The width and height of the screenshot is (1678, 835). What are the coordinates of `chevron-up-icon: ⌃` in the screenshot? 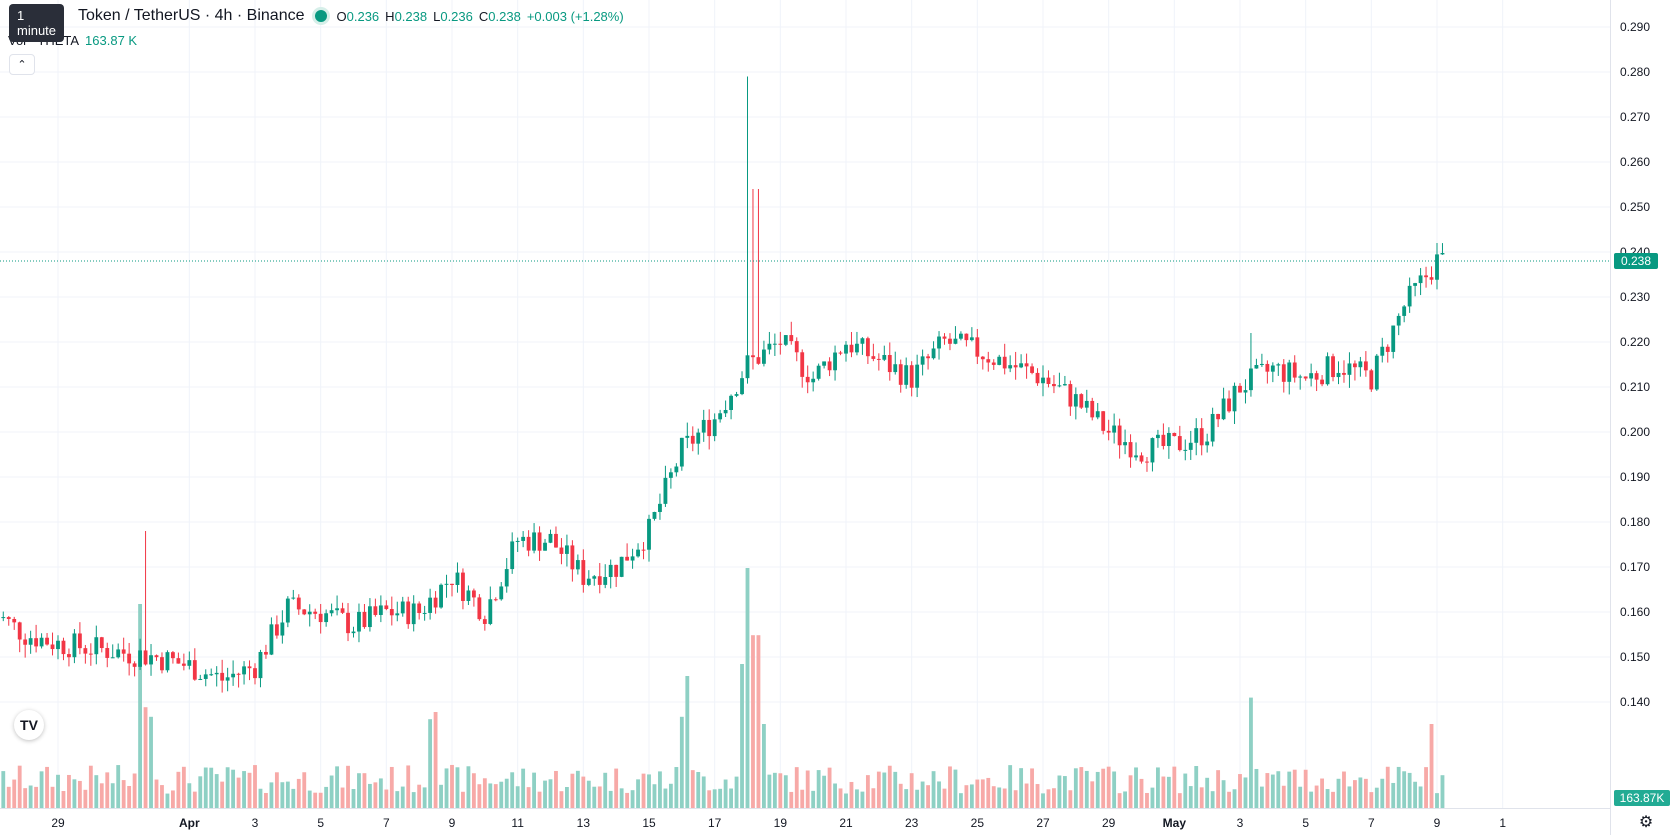 It's located at (22, 64).